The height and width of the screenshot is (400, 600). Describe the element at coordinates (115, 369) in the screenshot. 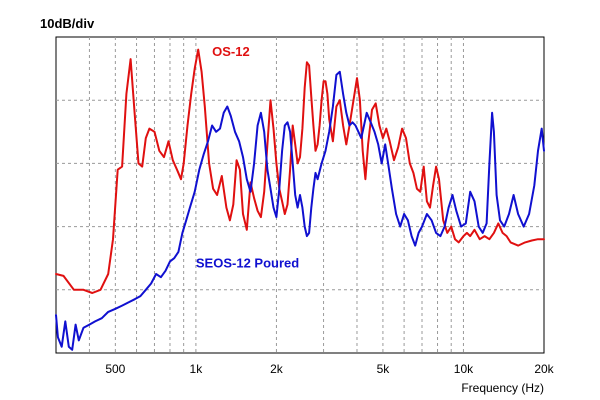

I see `x-tick-label: 500` at that location.